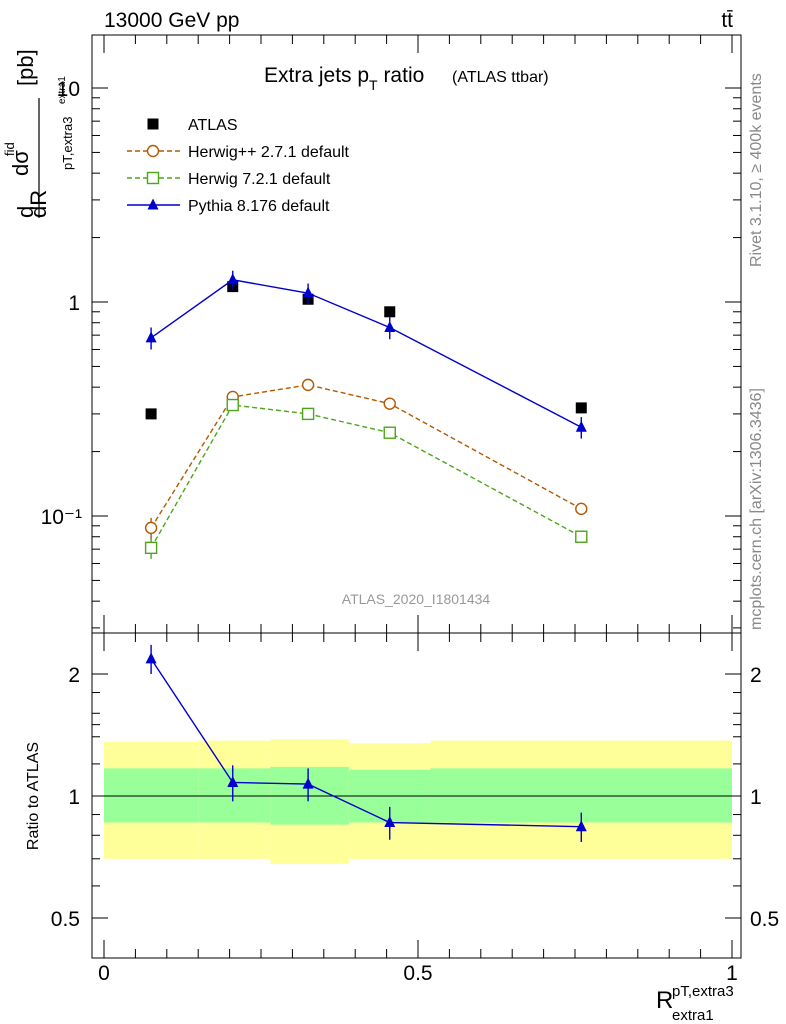  Describe the element at coordinates (61, 517) in the screenshot. I see `main-y-tick-label-0.1: 10⁻¹` at that location.